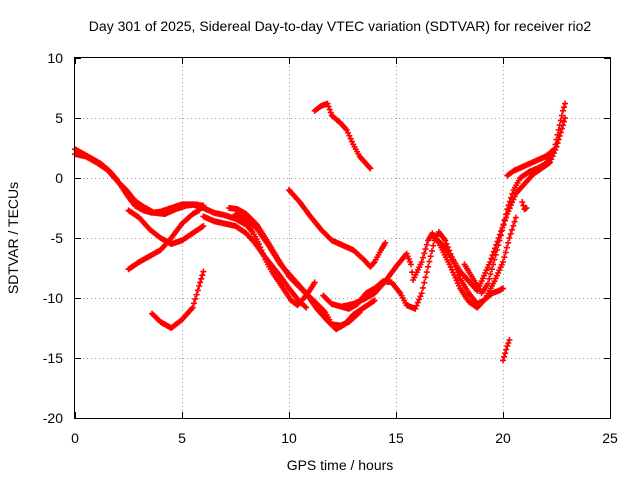 The width and height of the screenshot is (640, 480). I want to click on x-tick-label: 5, so click(182, 438).